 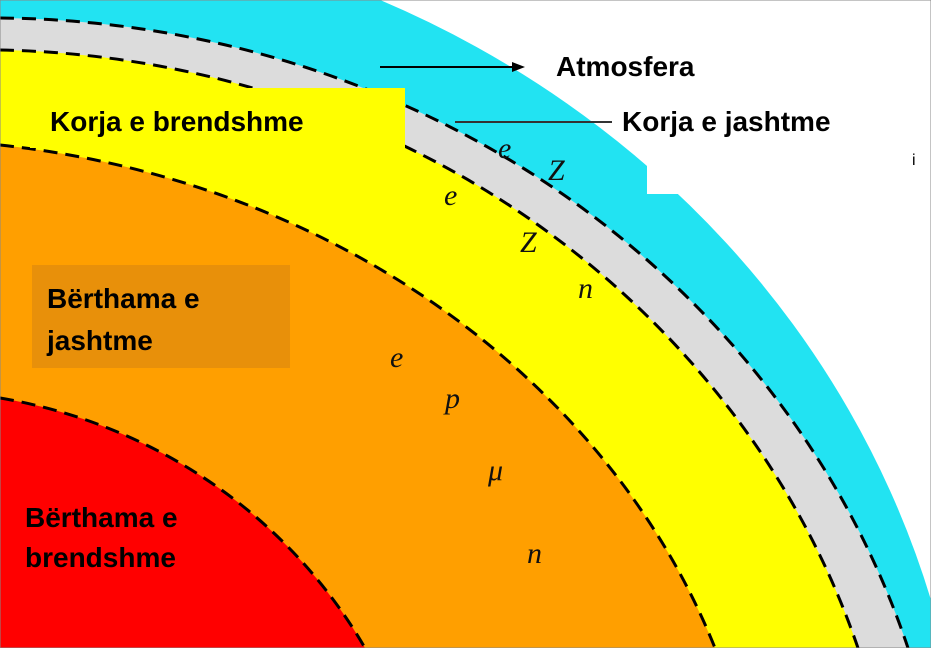 I want to click on label: jashtme, so click(x=99, y=340).